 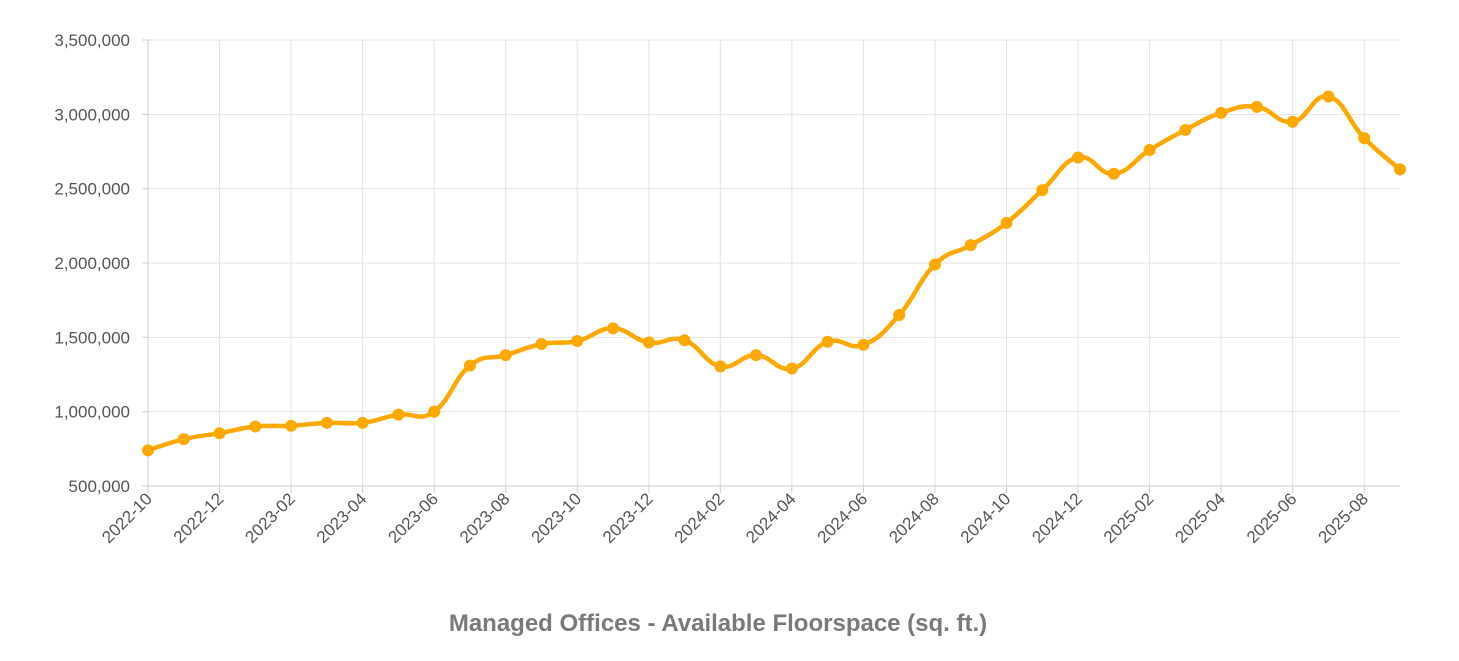 I want to click on y-tick-label: 3,500,000, so click(x=92, y=40).